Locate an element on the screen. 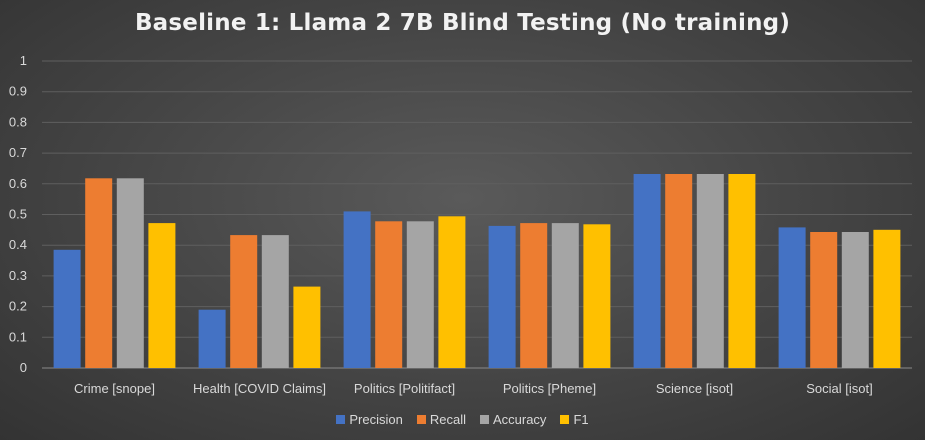  y-tick-label: 0.5 is located at coordinates (18, 214).